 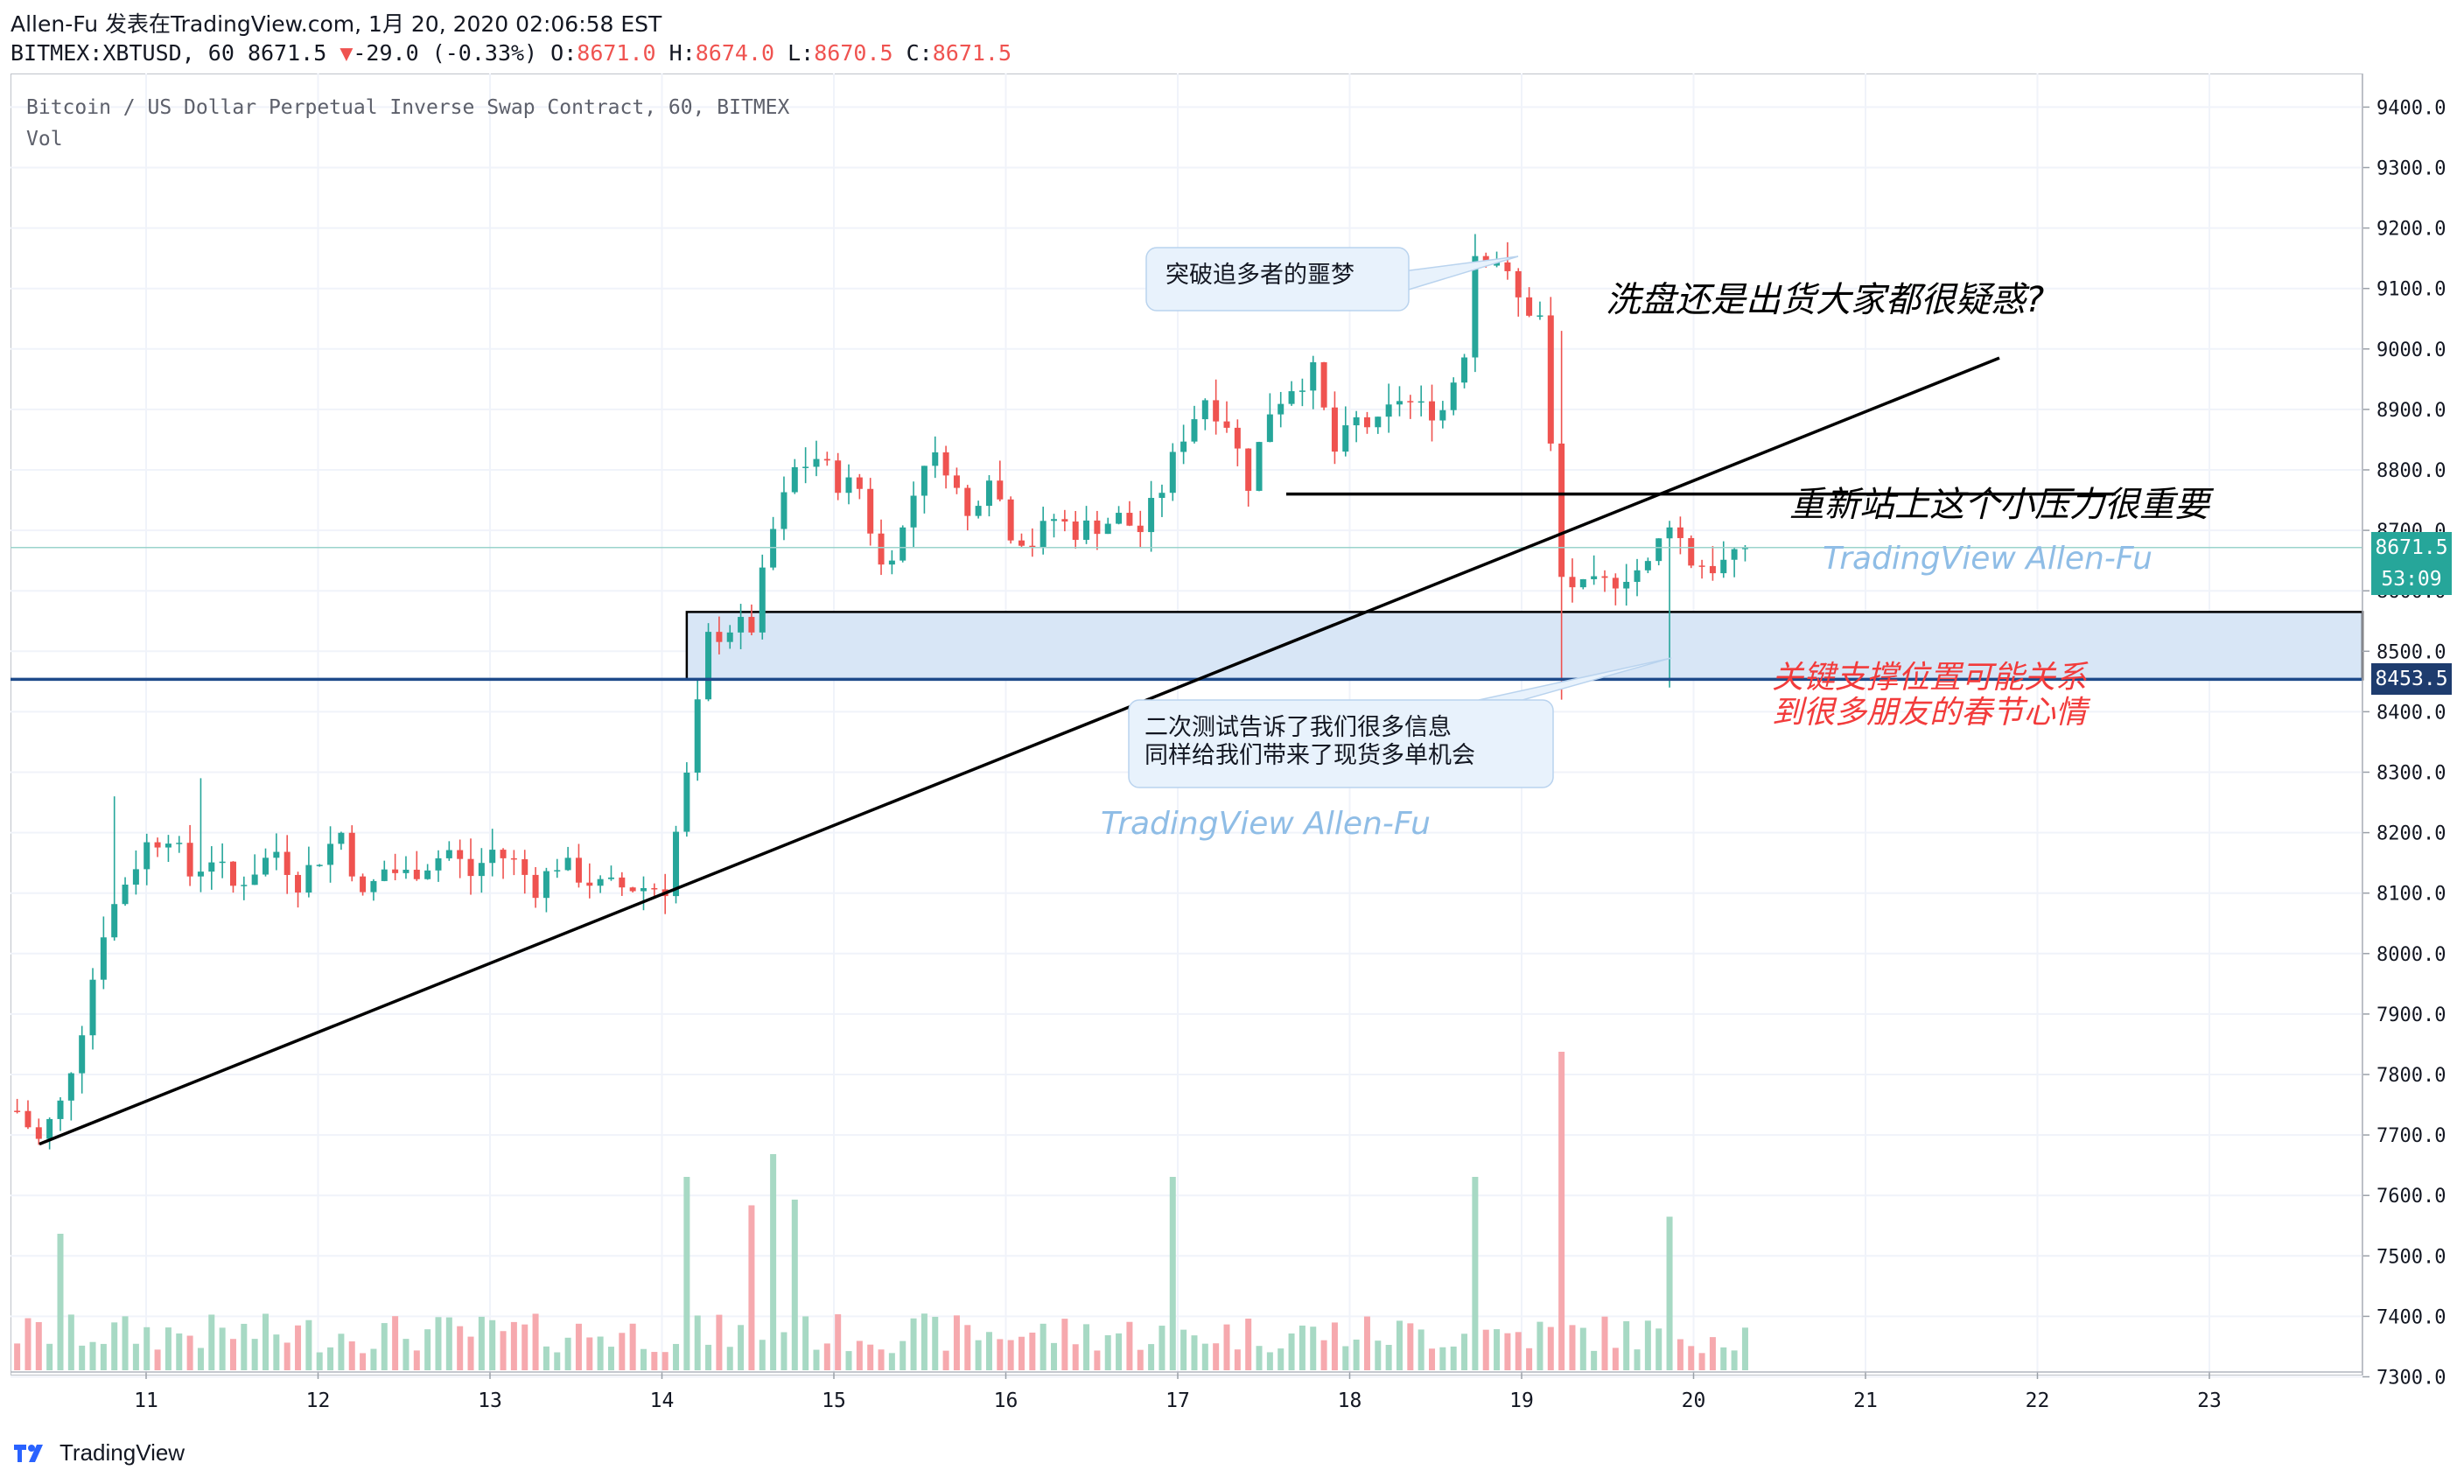 I want to click on watermark-text: TradingView Allen-Fu, so click(x=1987, y=559).